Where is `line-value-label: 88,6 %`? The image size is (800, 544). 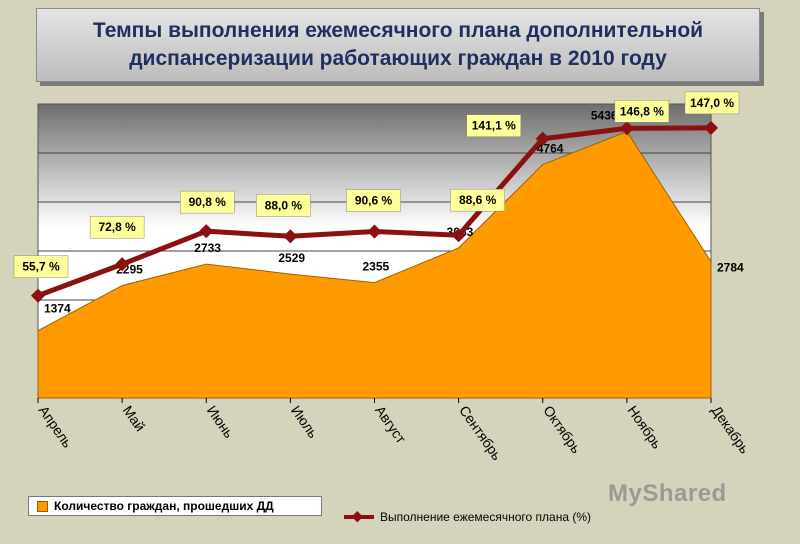 line-value-label: 88,6 % is located at coordinates (478, 200).